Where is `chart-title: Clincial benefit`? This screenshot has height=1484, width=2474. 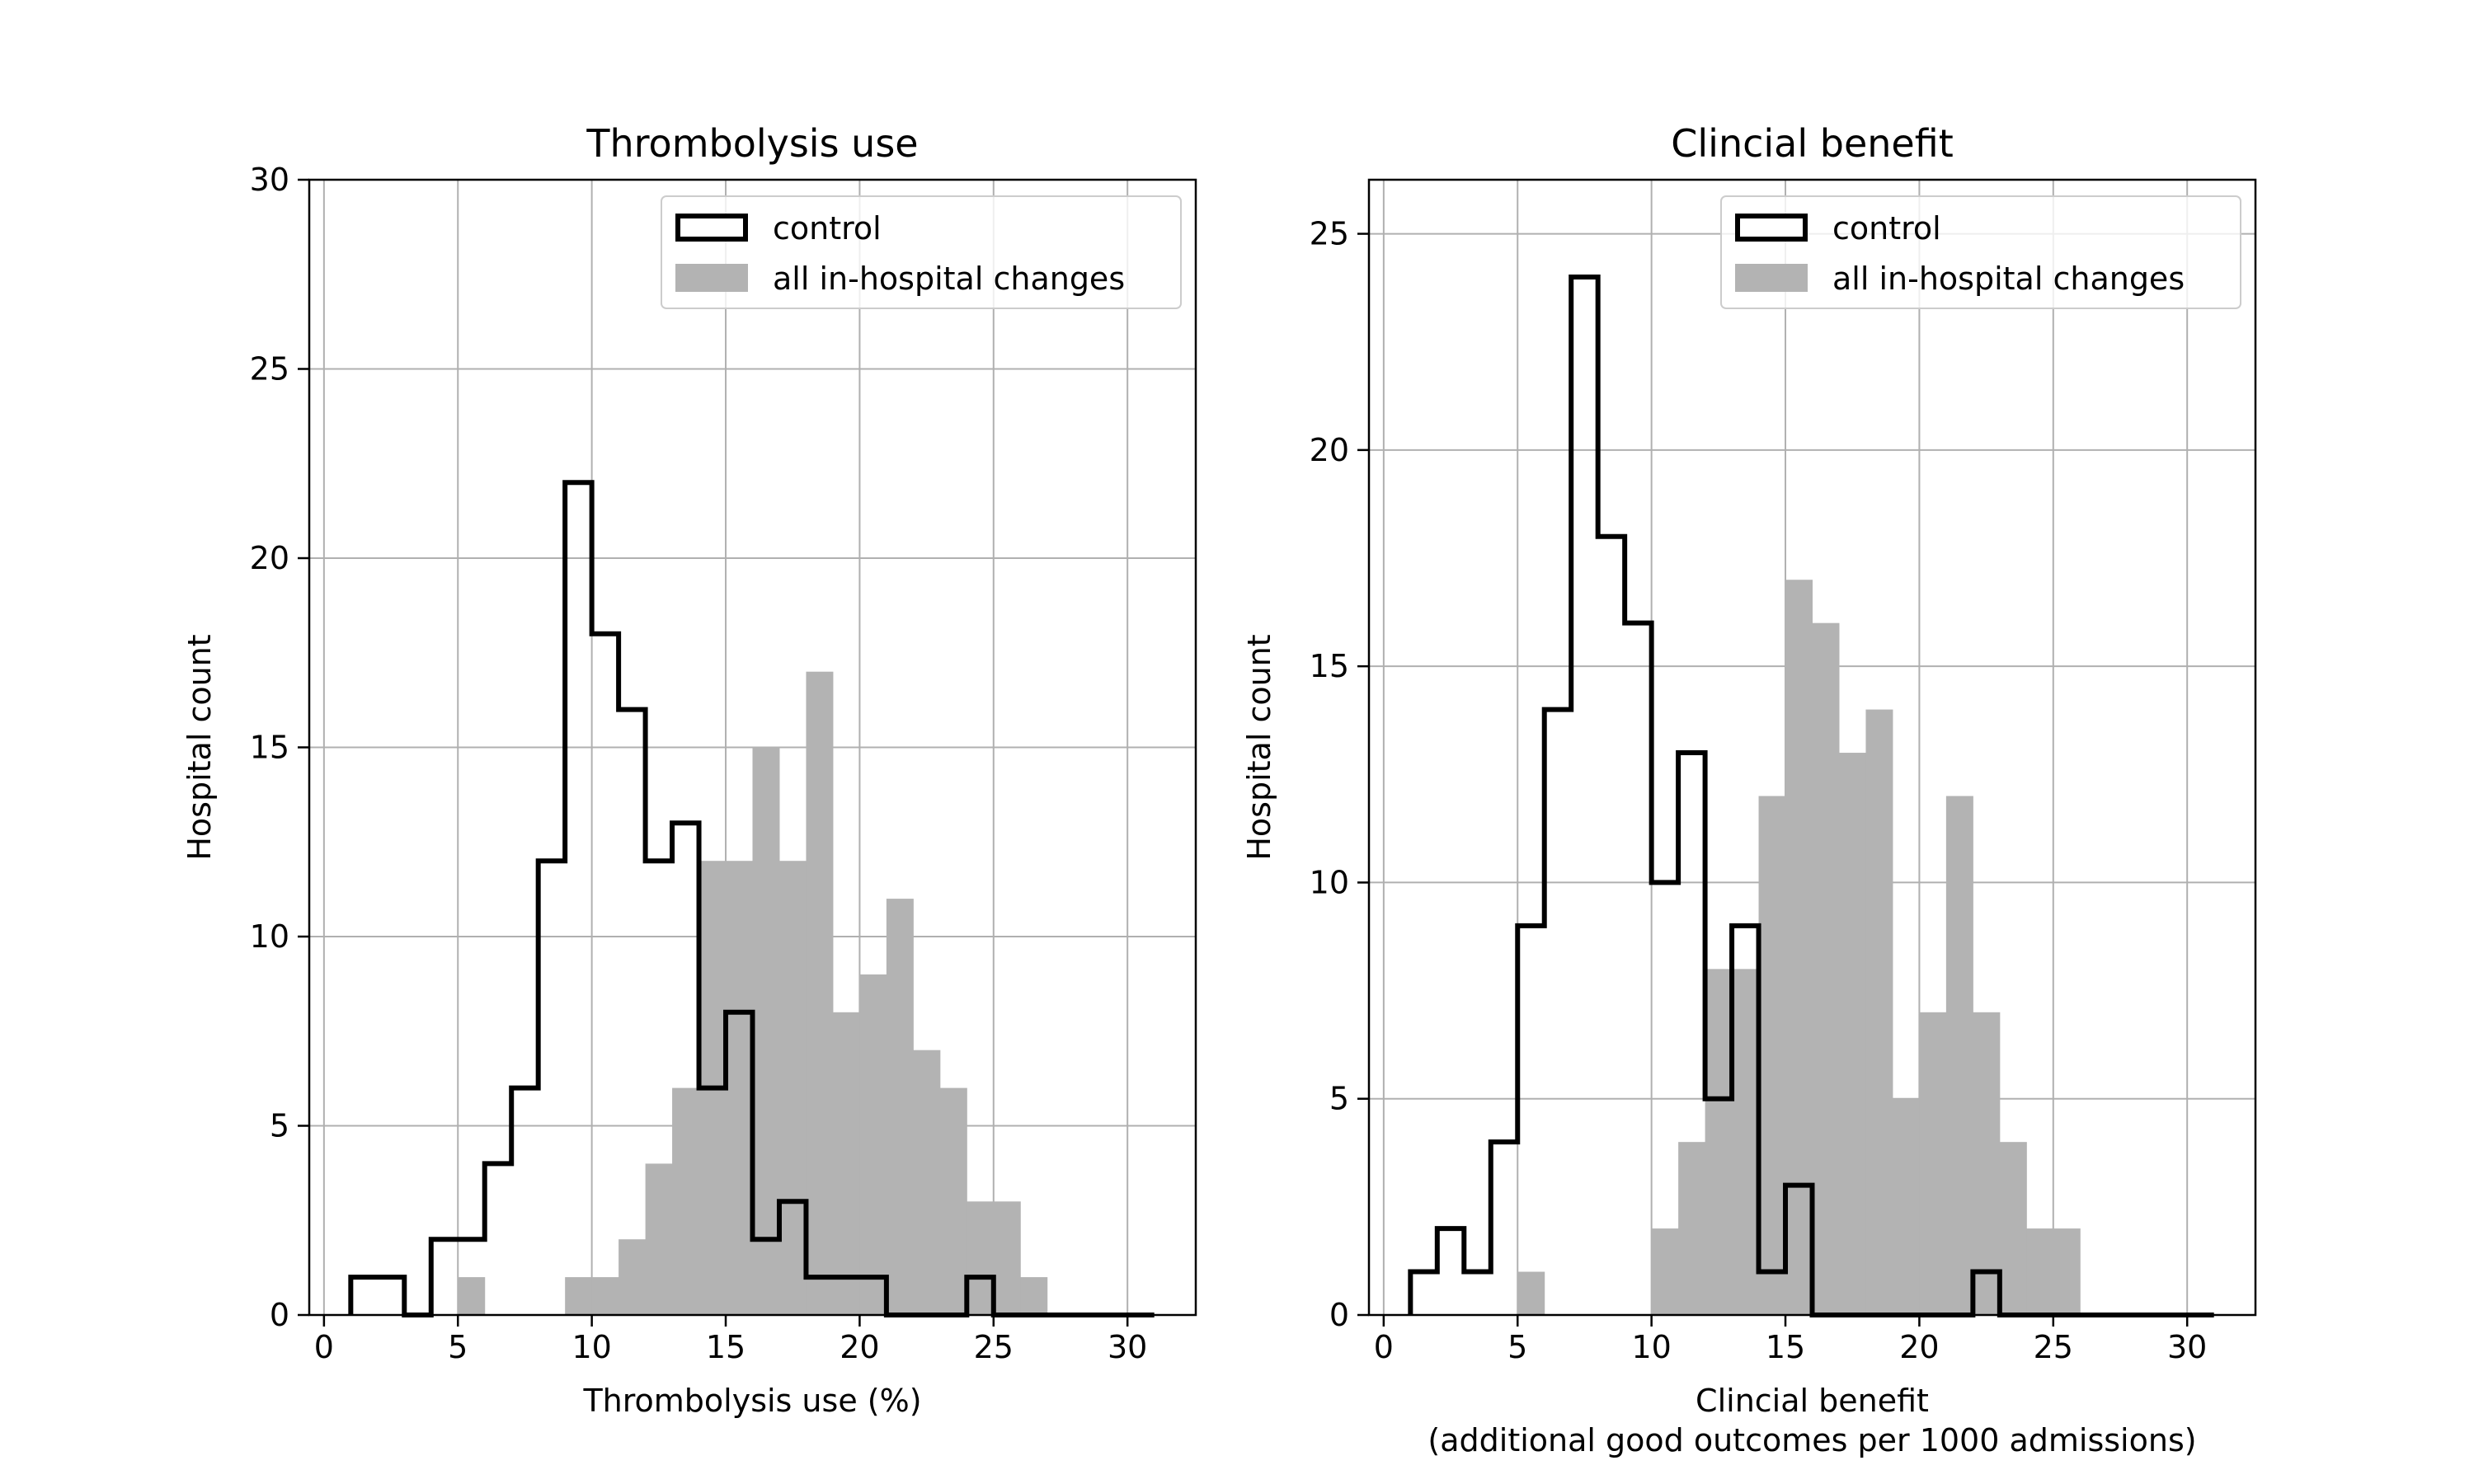
chart-title: Clincial benefit is located at coordinates (1812, 143).